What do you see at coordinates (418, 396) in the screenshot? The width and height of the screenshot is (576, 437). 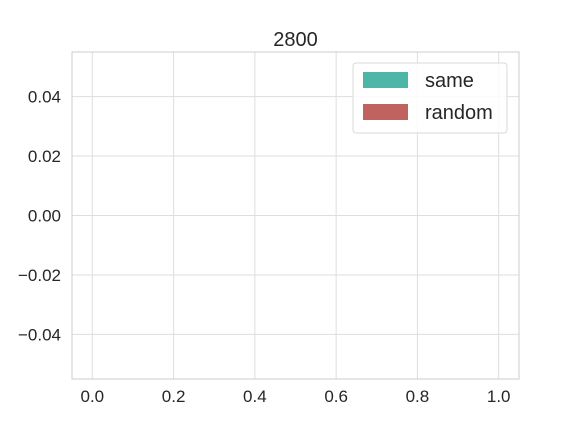 I see `x-tick-label: 0.8` at bounding box center [418, 396].